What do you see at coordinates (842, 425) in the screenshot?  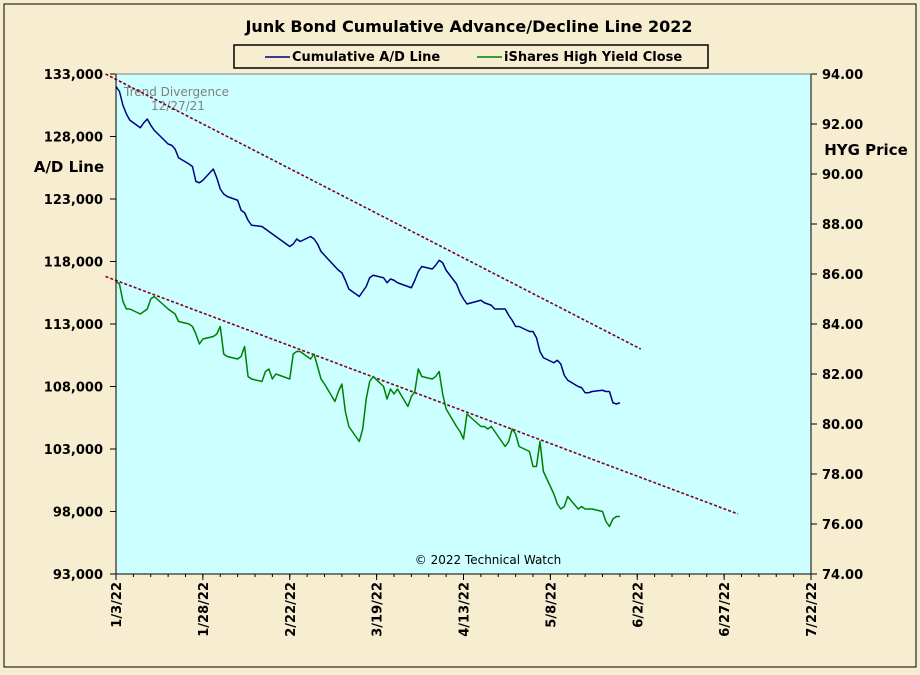 I see `y-right-tick-label: 80.00` at bounding box center [842, 425].